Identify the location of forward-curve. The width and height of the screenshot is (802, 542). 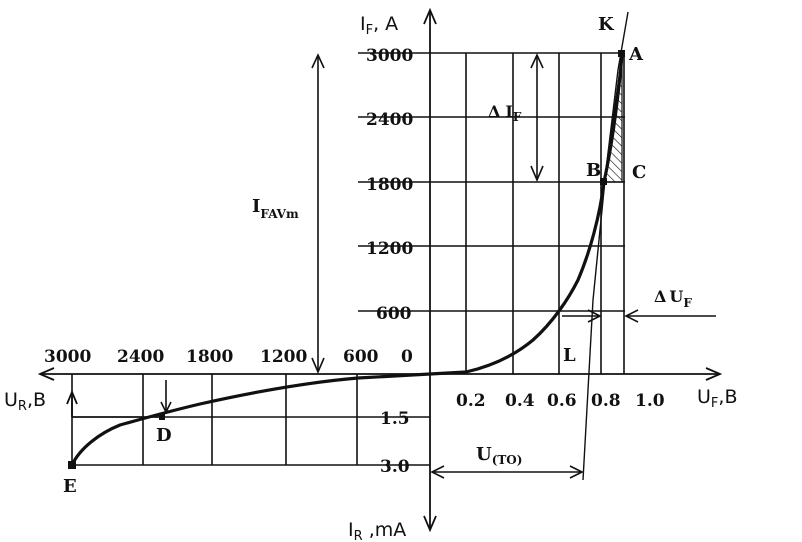
(526, 215).